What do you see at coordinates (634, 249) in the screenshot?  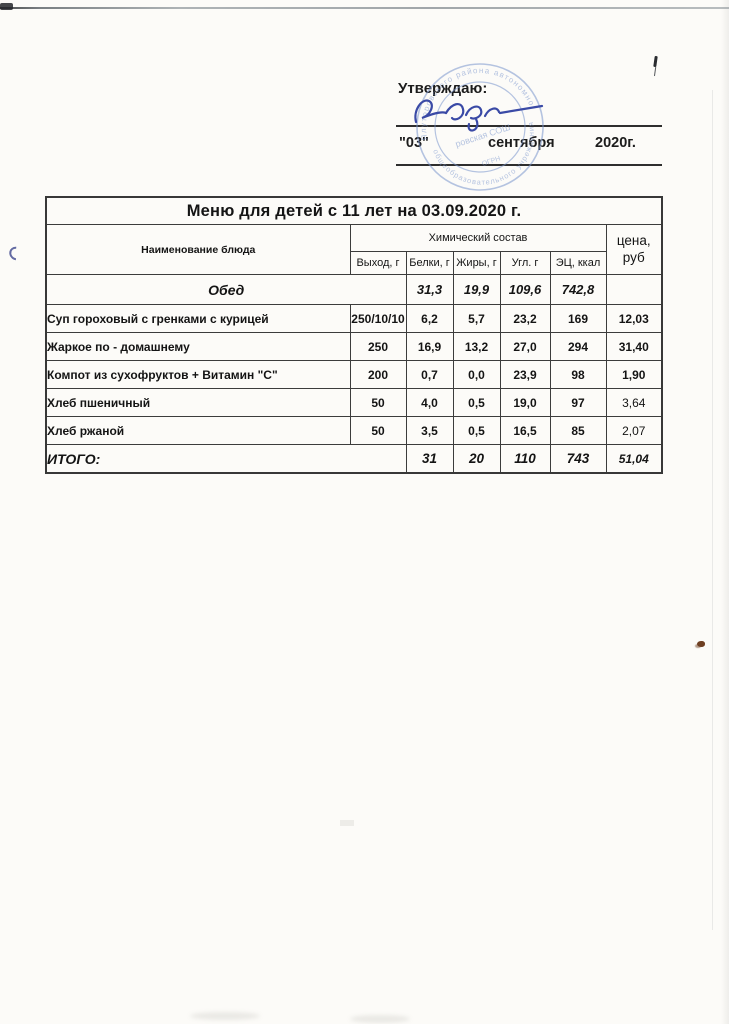 I see `header-price: цена, руб` at bounding box center [634, 249].